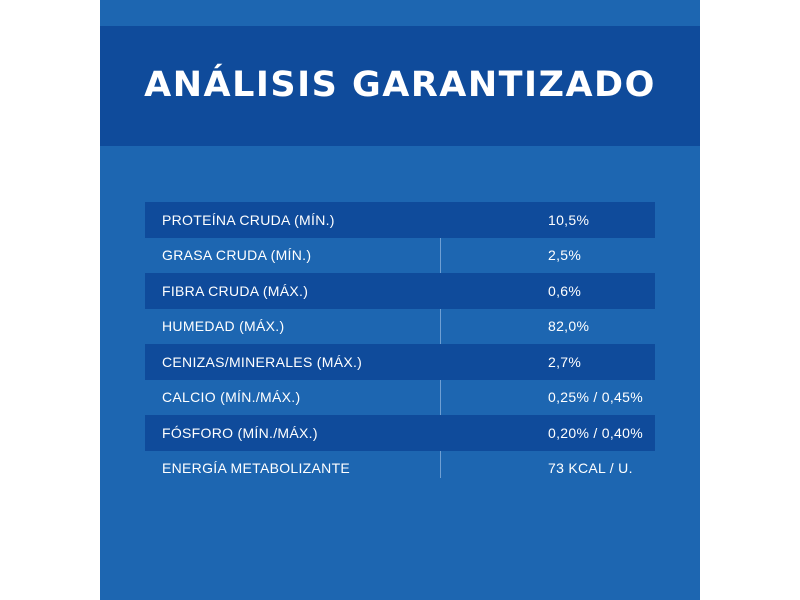  What do you see at coordinates (400, 398) in the screenshot?
I see `table-row: CALCIO (MÍN./MÁX.) 0,25% / 0,45%` at bounding box center [400, 398].